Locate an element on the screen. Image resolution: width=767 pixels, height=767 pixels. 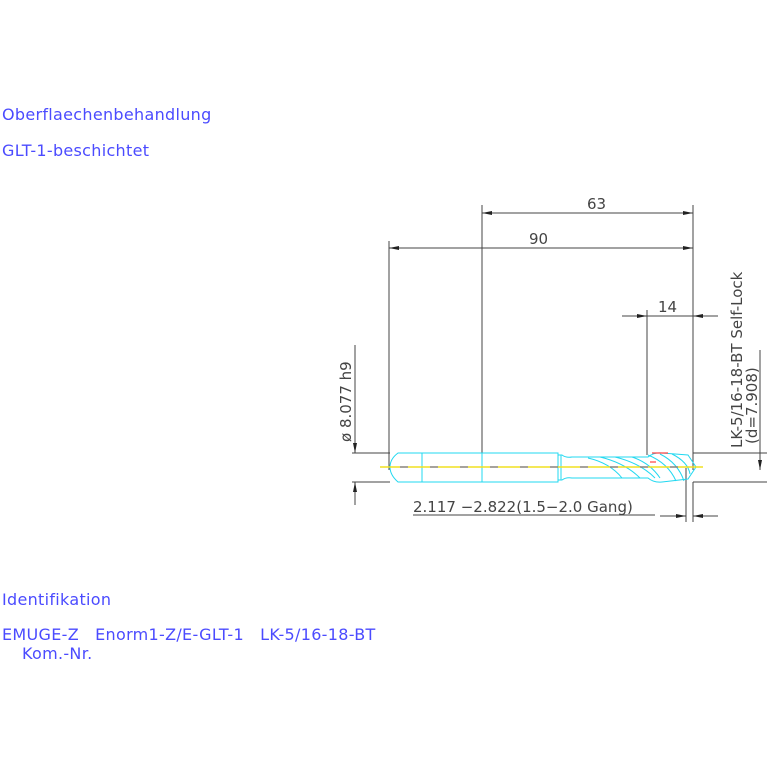
kom-nr: Kom.-Nr. is located at coordinates (57, 653).